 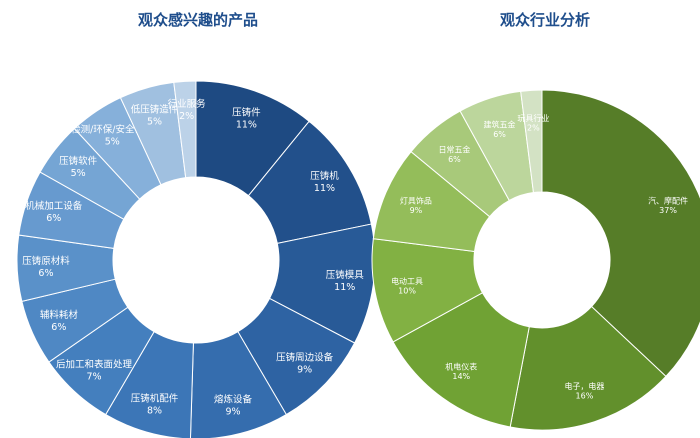 What do you see at coordinates (345, 275) in the screenshot?
I see `slice-label: 压铸模具` at bounding box center [345, 275].